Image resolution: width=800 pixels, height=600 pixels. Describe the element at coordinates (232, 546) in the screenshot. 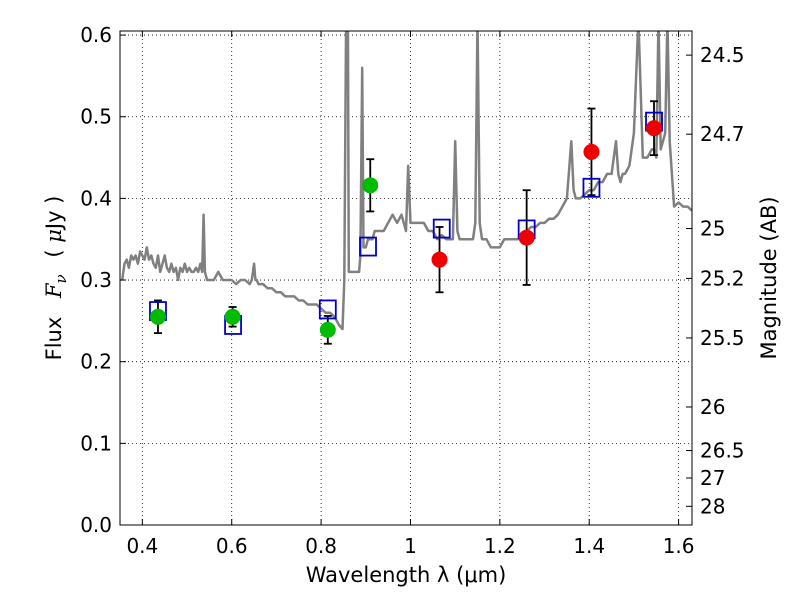

I see `x-tick-label: 0.6` at that location.